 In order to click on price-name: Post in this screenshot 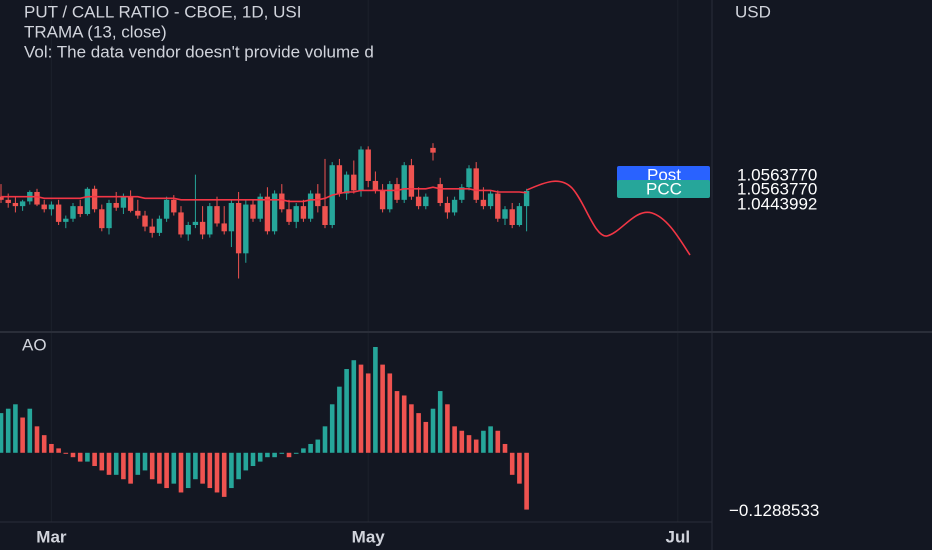, I will do `click(664, 174)`.